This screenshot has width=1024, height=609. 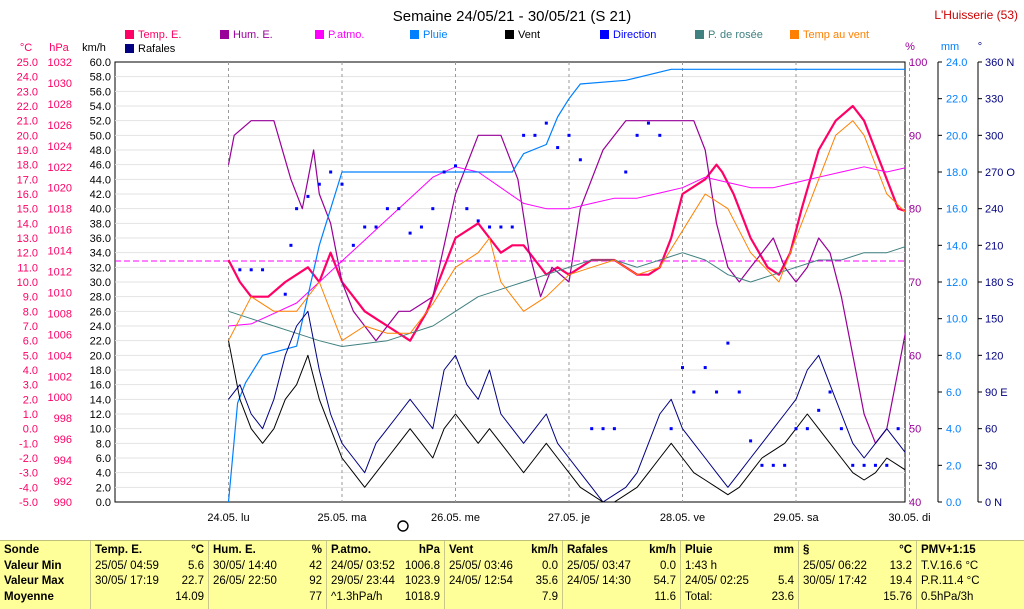 What do you see at coordinates (100, 356) in the screenshot?
I see `wind-tick: 20.0` at bounding box center [100, 356].